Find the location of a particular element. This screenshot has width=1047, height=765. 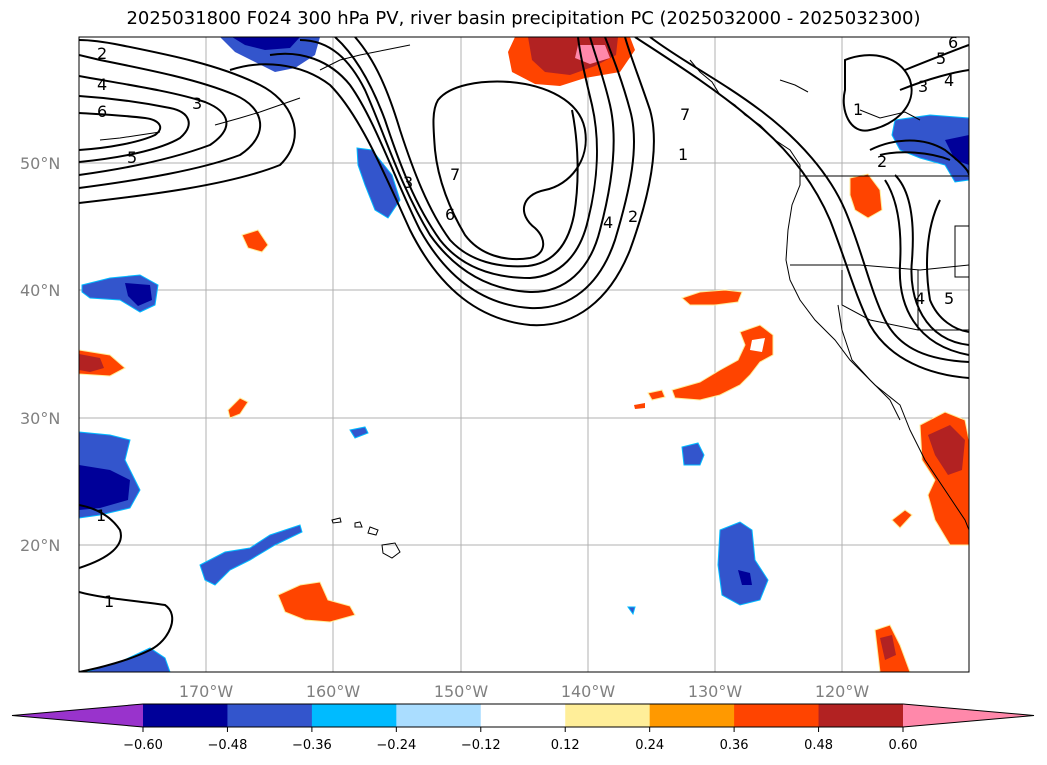

colorbar-tick-label: 0.12 is located at coordinates (565, 745).